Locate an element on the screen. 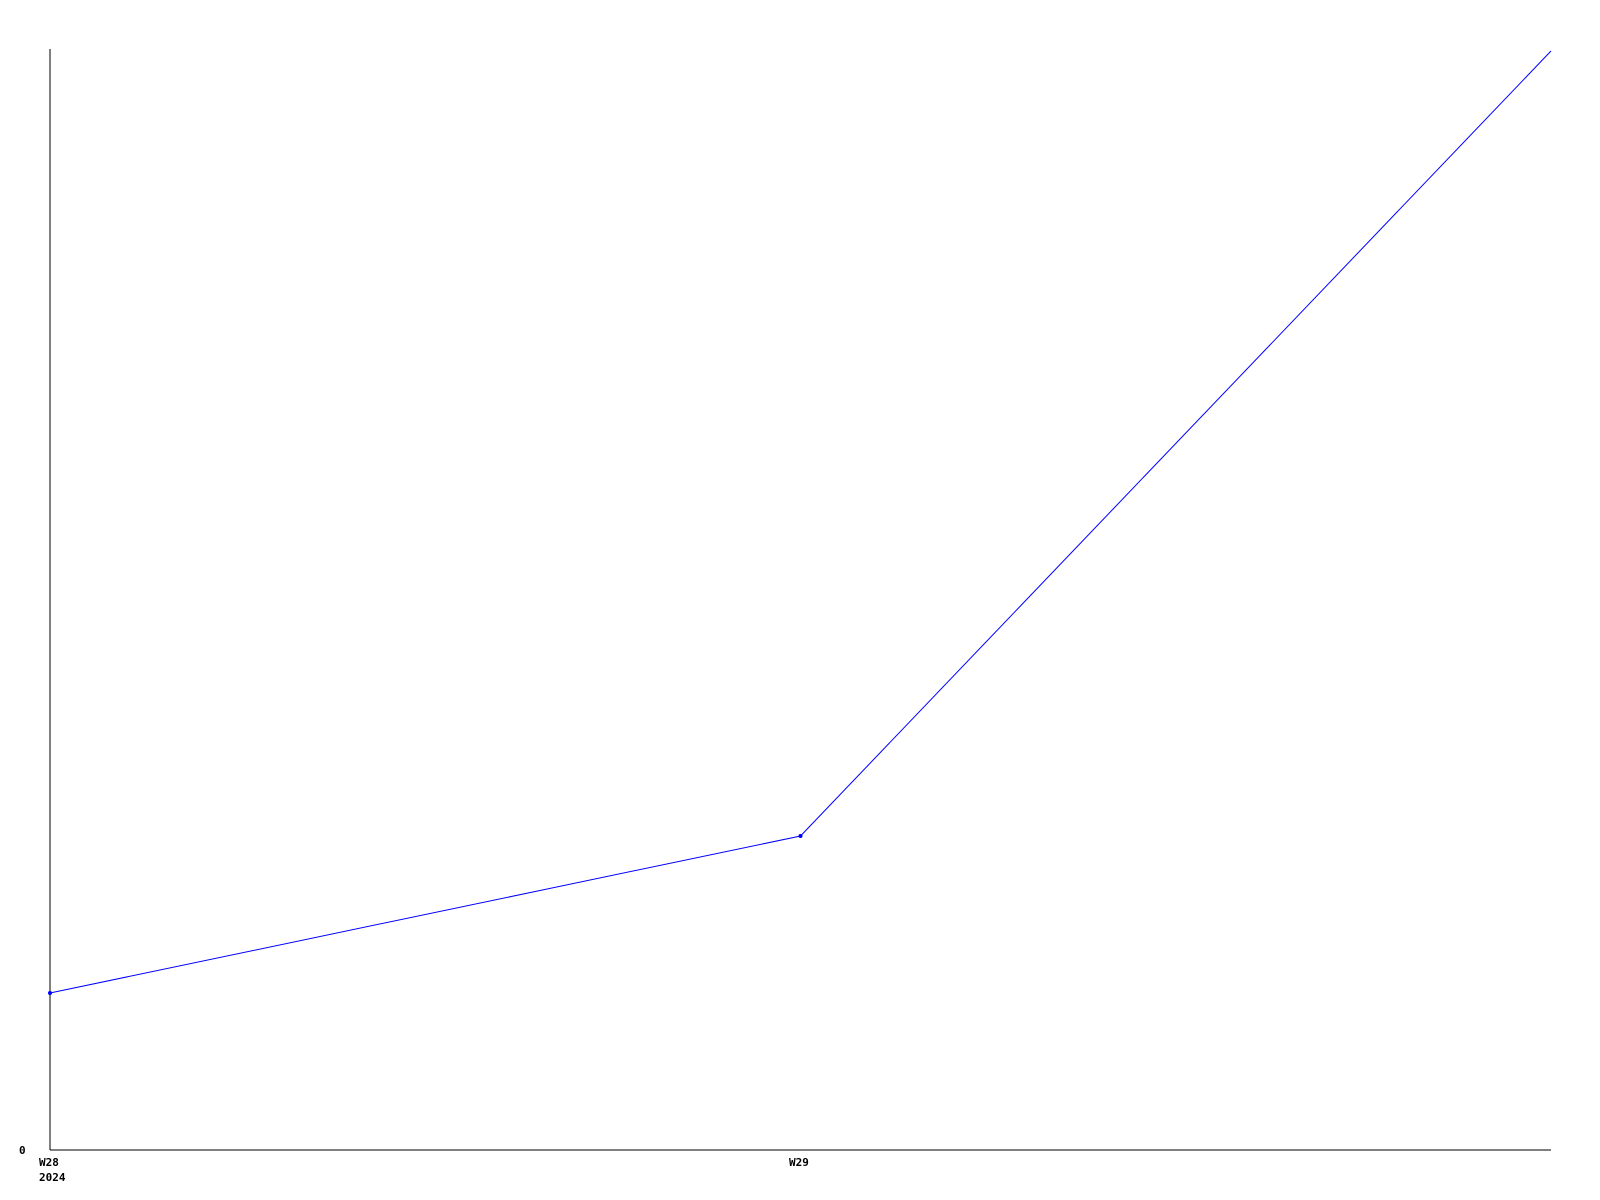 The image size is (1600, 1200). x-year-label: 2024 is located at coordinates (52, 1177).